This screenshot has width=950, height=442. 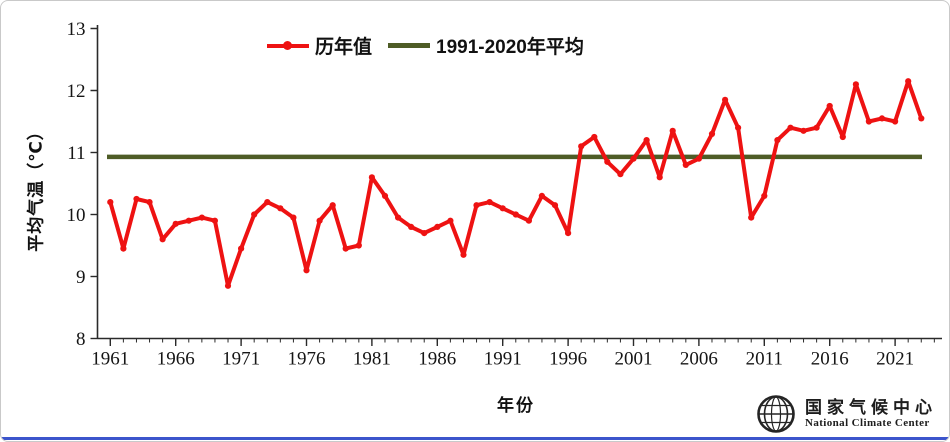 What do you see at coordinates (307, 359) in the screenshot?
I see `x-tick-label: 1976` at bounding box center [307, 359].